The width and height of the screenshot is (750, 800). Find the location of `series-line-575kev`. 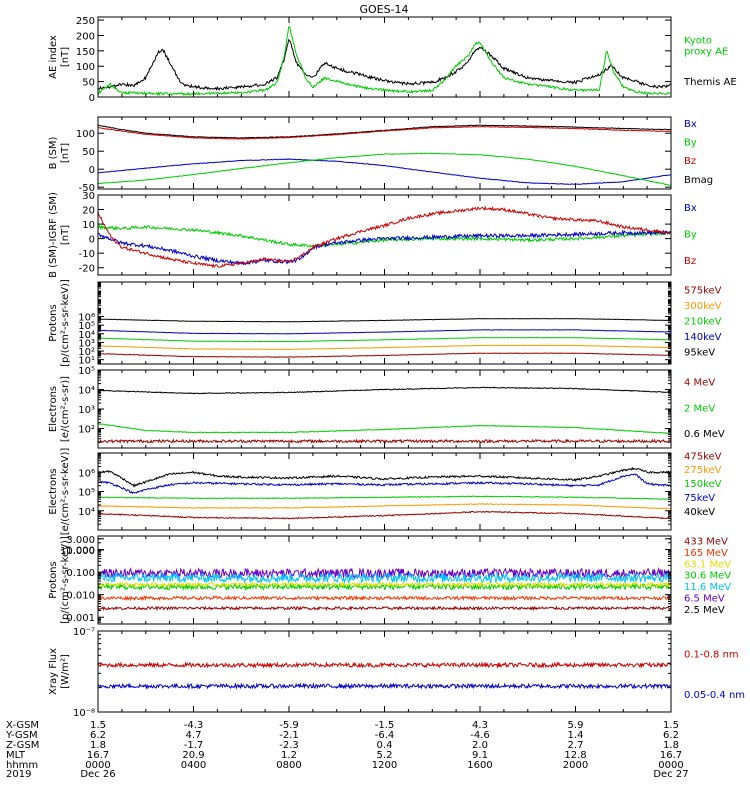

series-line-575kev is located at coordinates (385, 355).